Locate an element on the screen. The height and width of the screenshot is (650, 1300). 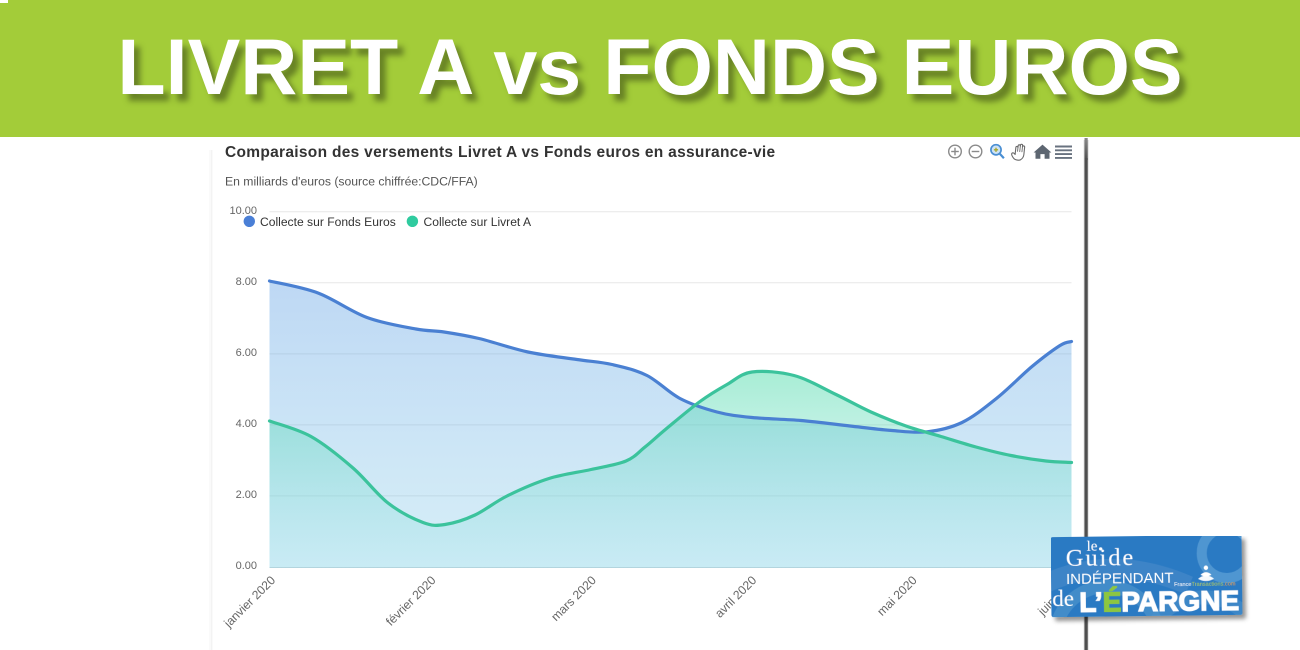
svg-text: 10.00 is located at coordinates (243, 211).